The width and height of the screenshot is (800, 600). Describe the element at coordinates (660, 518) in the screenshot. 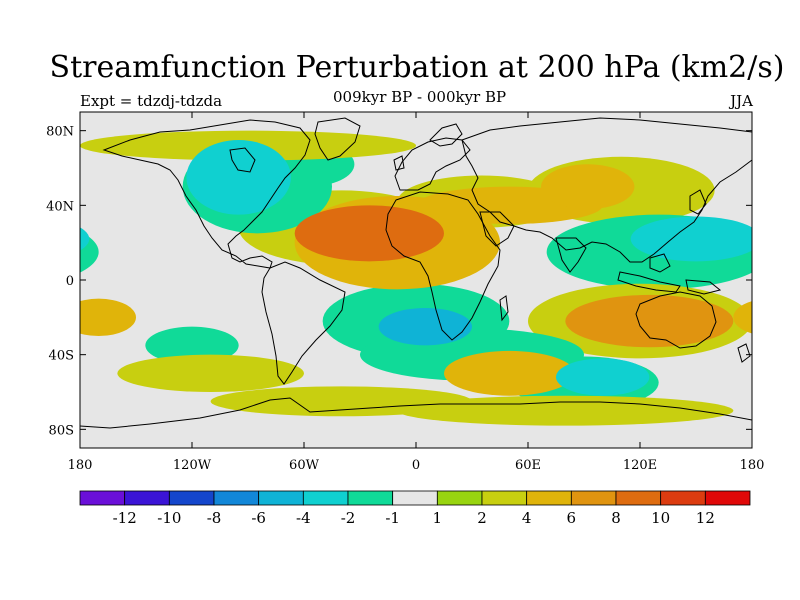

I see `colorbar-label: 10` at that location.